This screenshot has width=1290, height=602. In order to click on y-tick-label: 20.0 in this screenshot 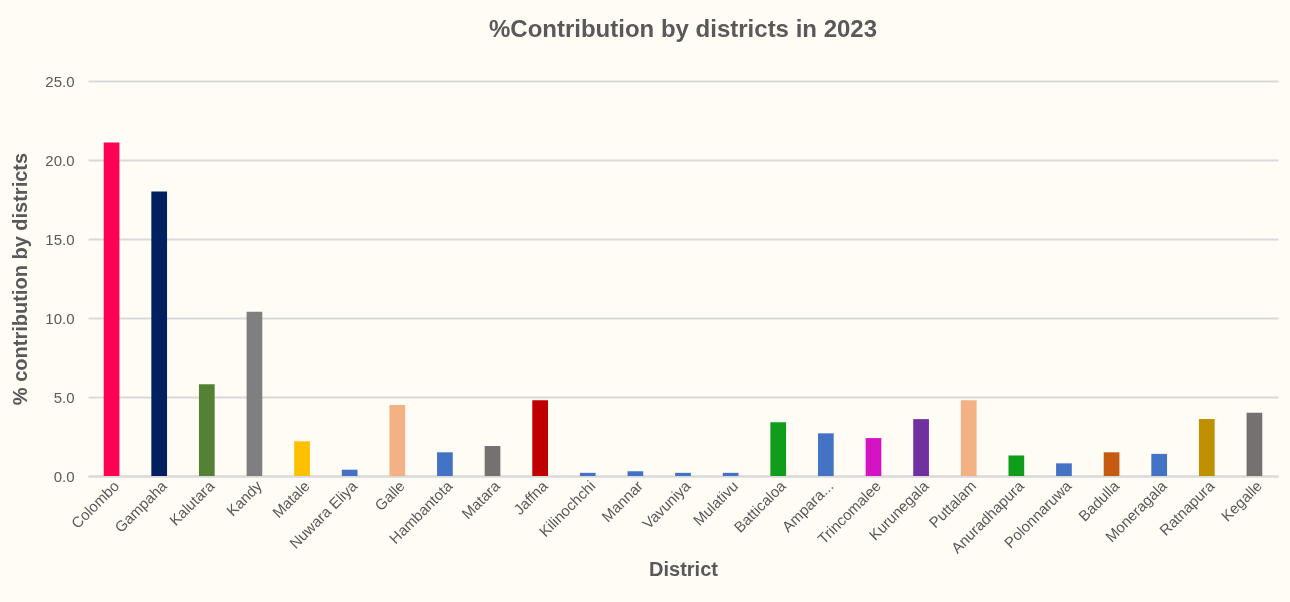, I will do `click(60, 160)`.